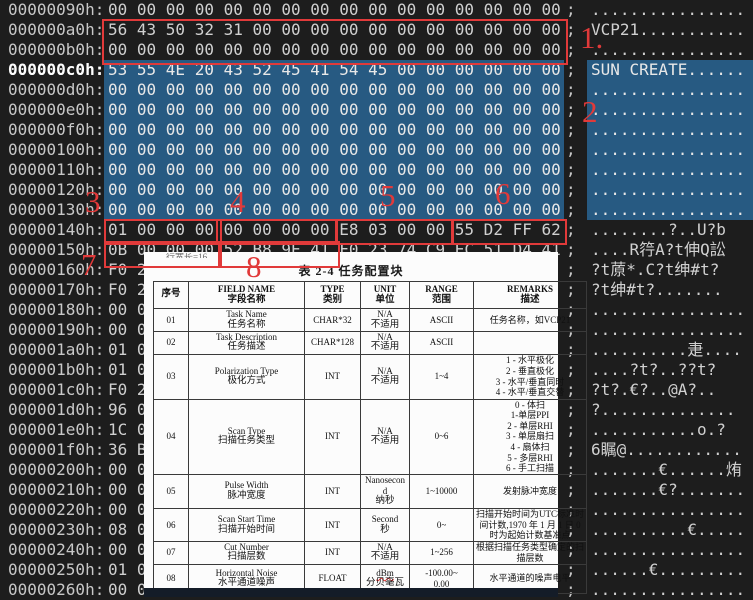 This screenshot has height=600, width=753. I want to click on row-bytes: 96 0, so click(127, 409).